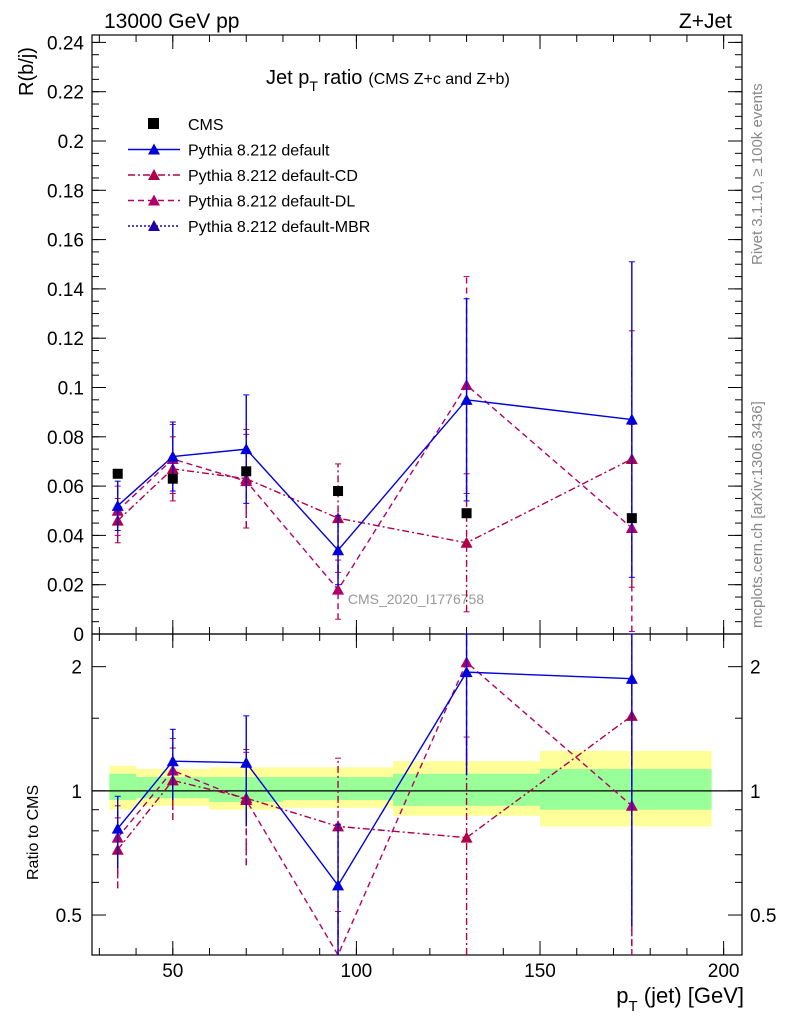 The image size is (786, 1029). I want to click on y-ratio-tick-label-right: 0.5, so click(763, 916).